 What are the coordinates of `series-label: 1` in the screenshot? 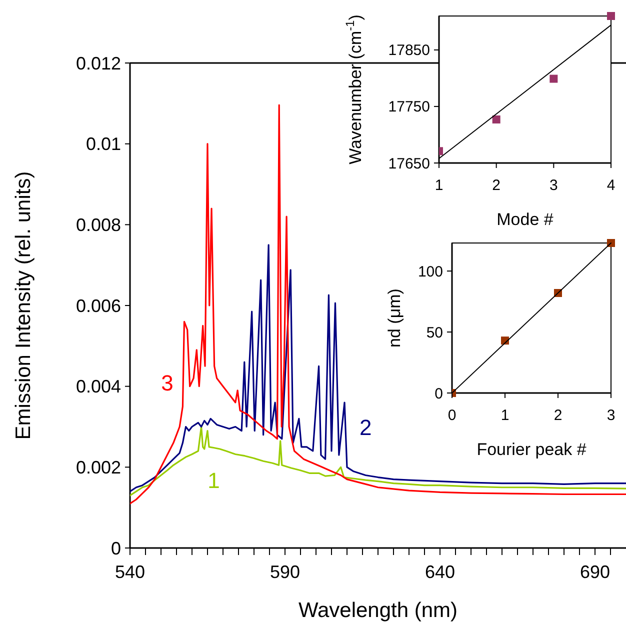 It's located at (214, 481).